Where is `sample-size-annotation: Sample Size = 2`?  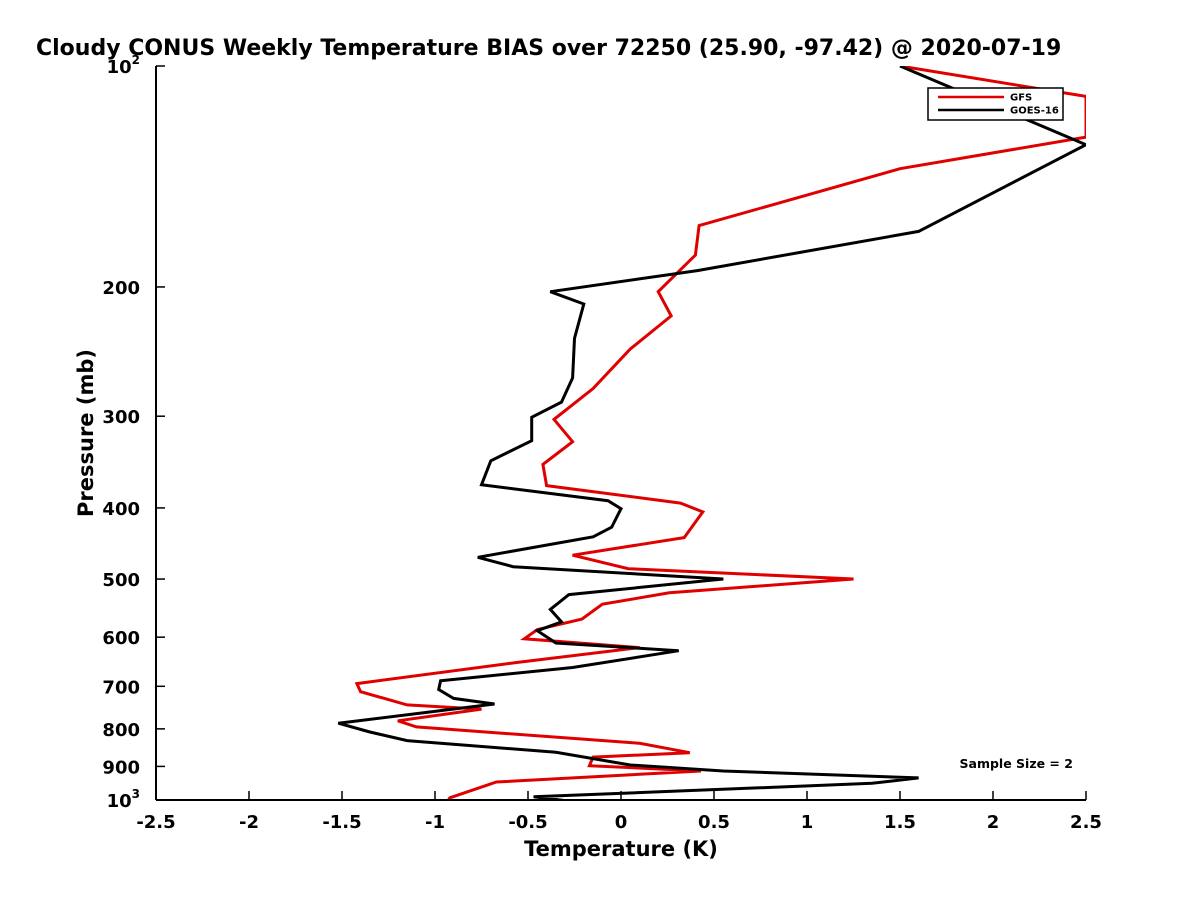 sample-size-annotation: Sample Size = 2 is located at coordinates (1016, 763).